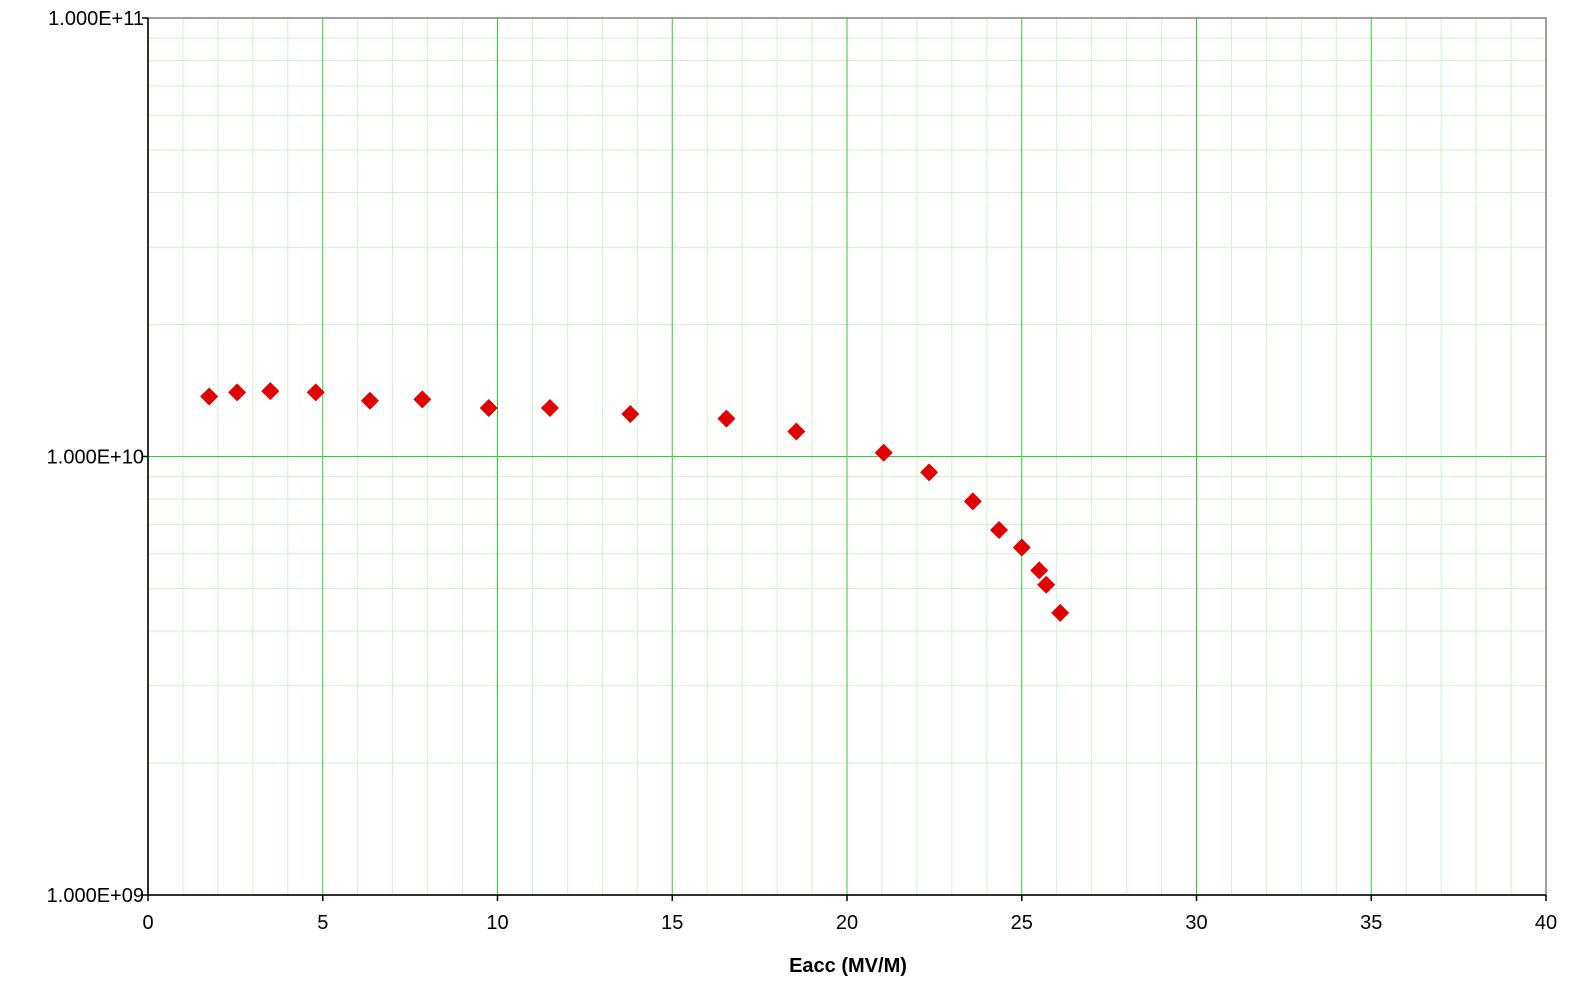 This screenshot has width=1596, height=1000. I want to click on x-tick-label: 40, so click(1546, 923).